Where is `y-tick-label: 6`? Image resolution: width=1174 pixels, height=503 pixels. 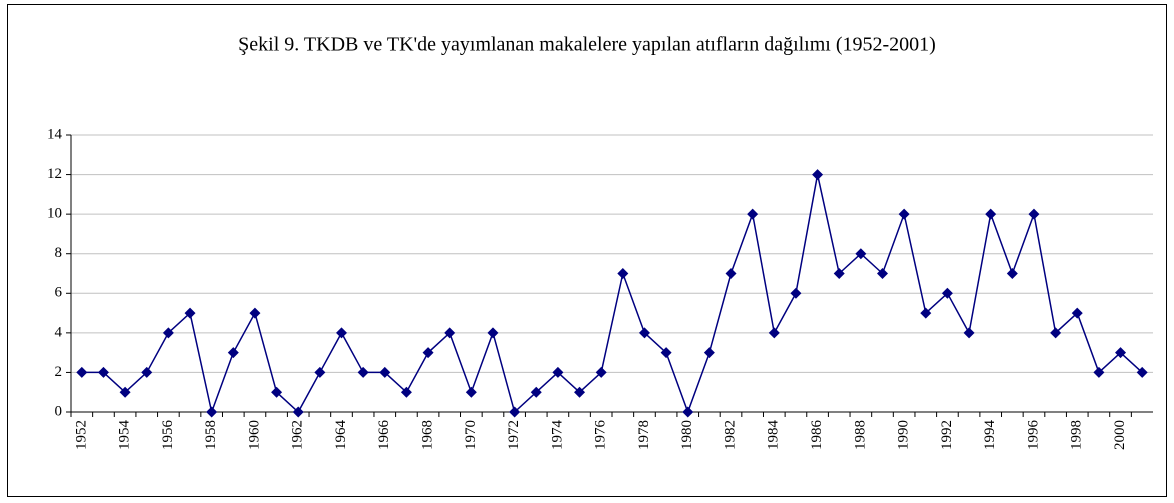
y-tick-label: 6 is located at coordinates (59, 293).